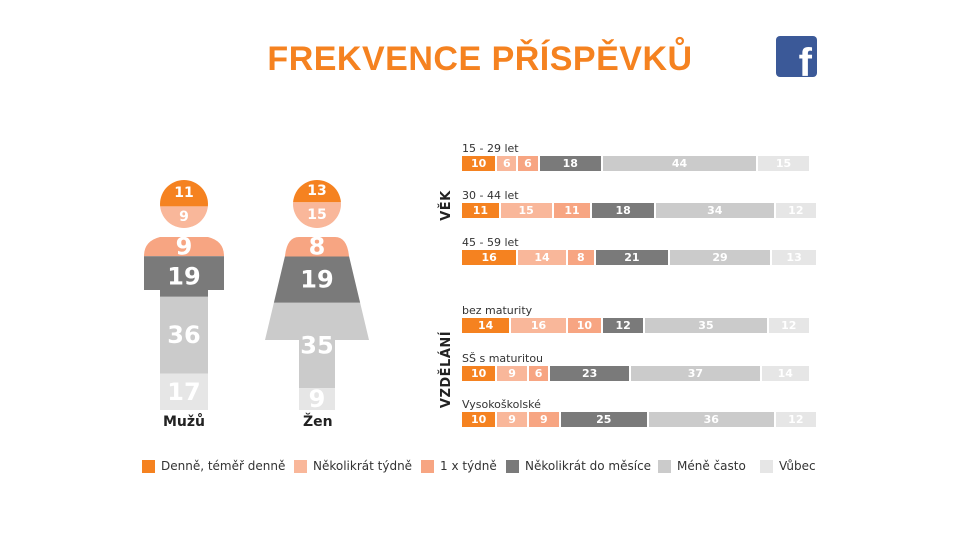  What do you see at coordinates (317, 204) in the screenshot?
I see `female-head` at bounding box center [317, 204].